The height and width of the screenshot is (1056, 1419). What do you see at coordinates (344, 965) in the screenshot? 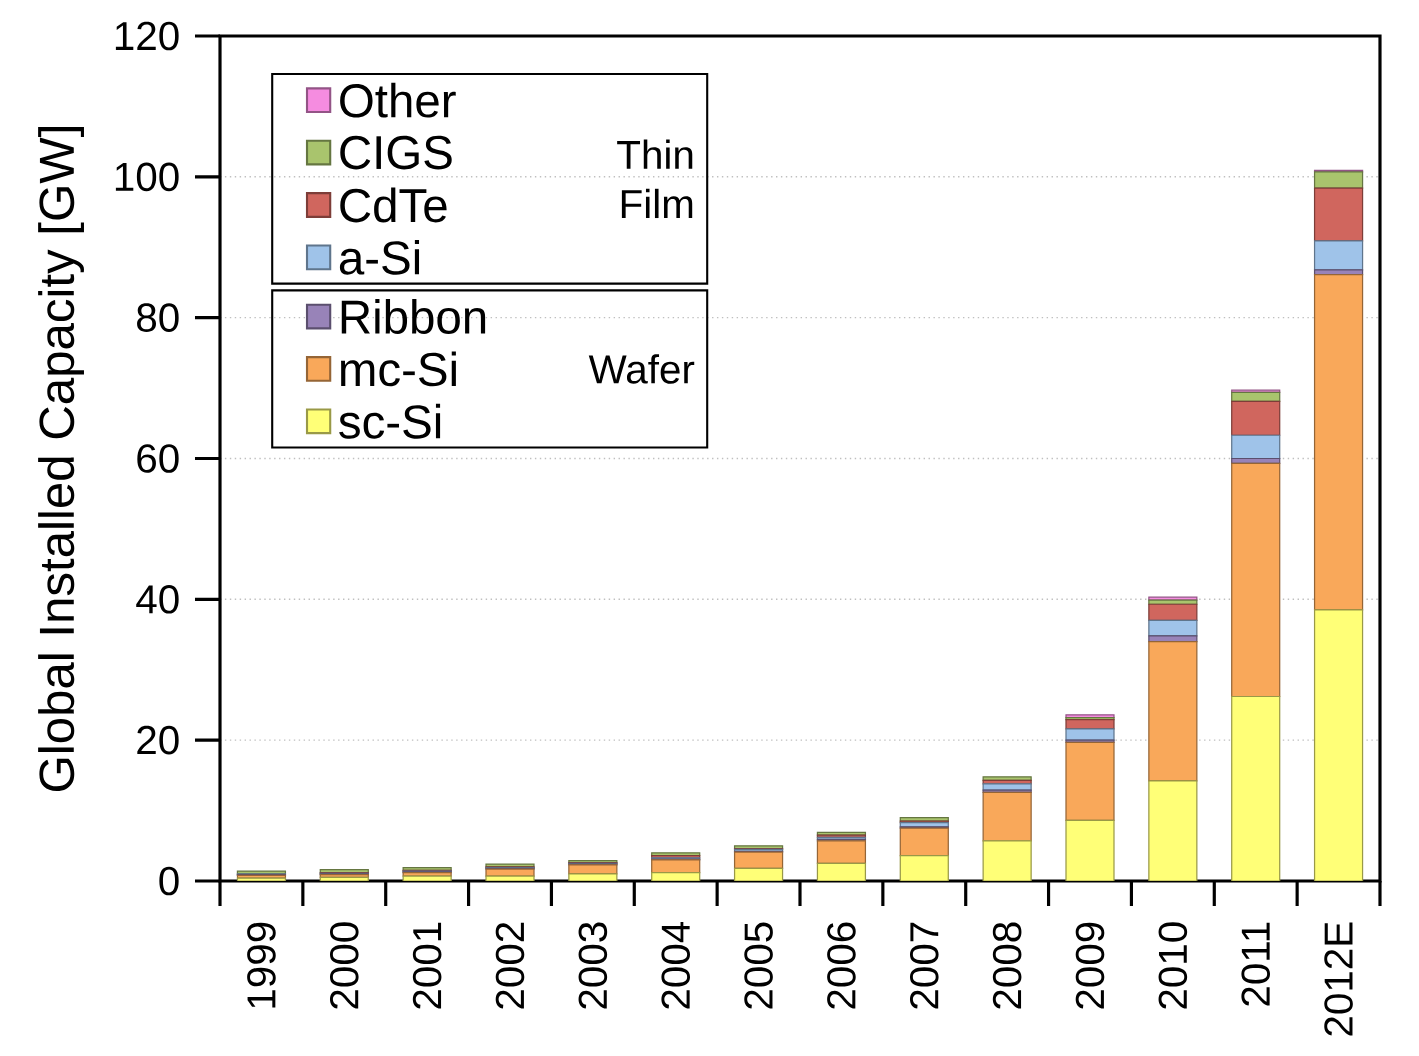
I see `x-tick-label: 2000` at bounding box center [344, 965].